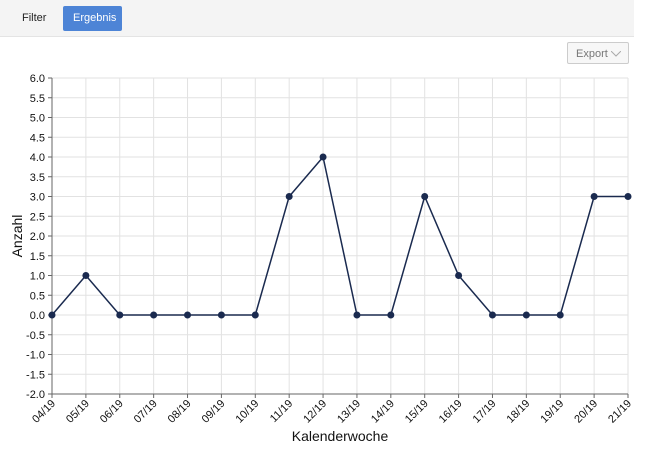  What do you see at coordinates (37, 257) in the screenshot?
I see `y-tick-label: 1.5` at bounding box center [37, 257].